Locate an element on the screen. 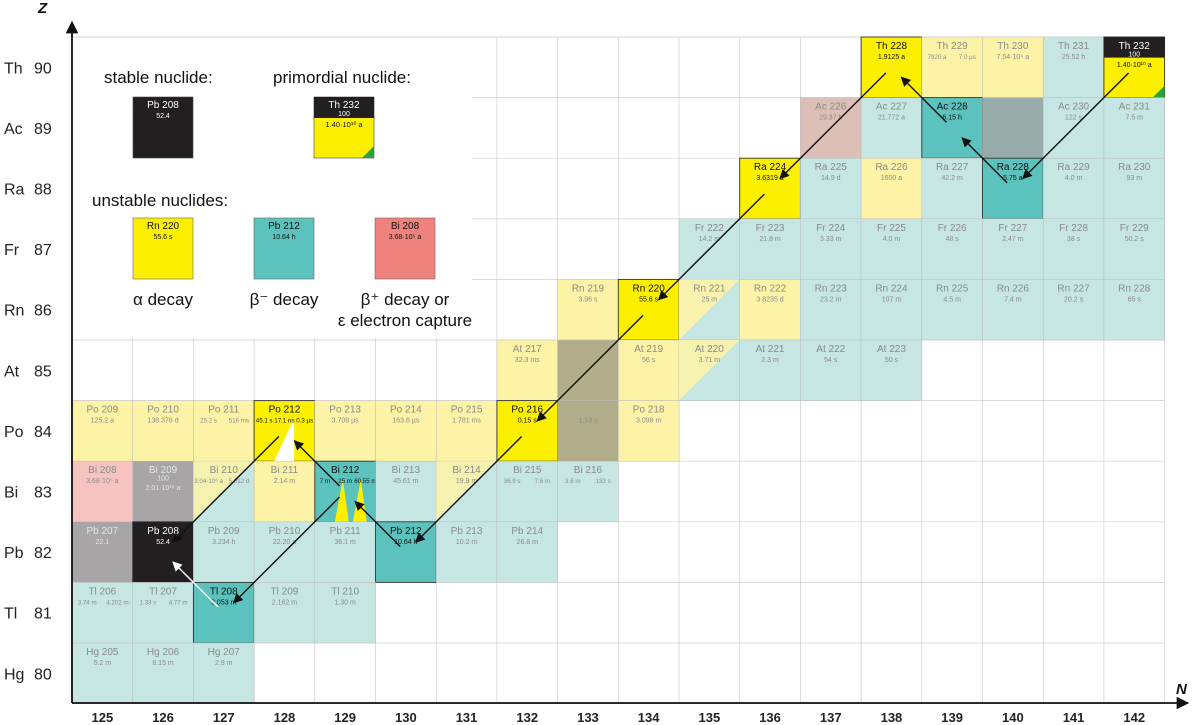  nuclide-name: Po 216 is located at coordinates (527, 410).